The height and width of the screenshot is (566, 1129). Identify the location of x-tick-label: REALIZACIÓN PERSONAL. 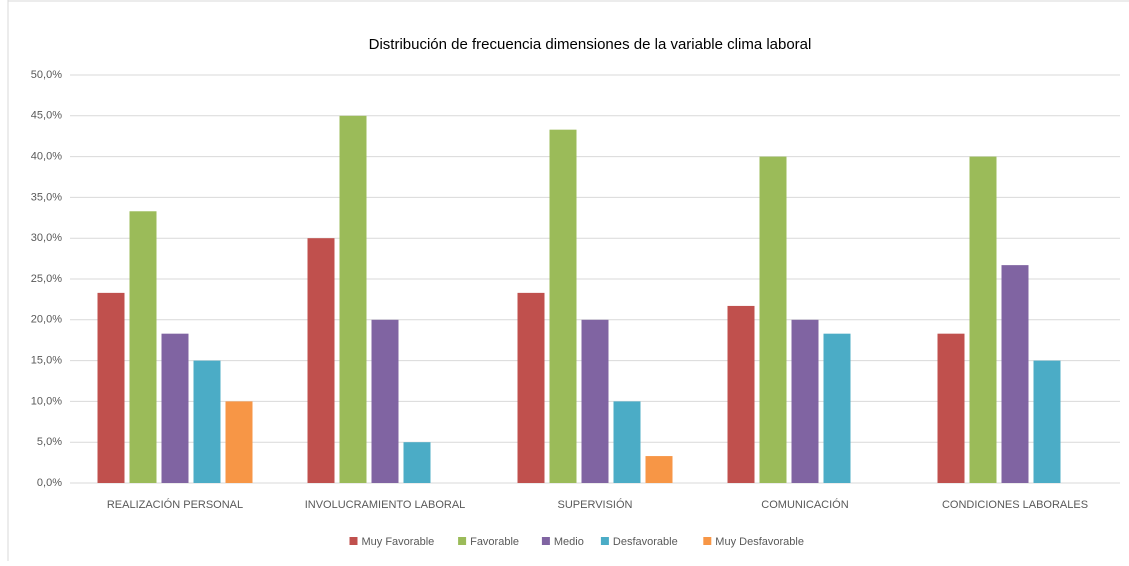
(175, 504).